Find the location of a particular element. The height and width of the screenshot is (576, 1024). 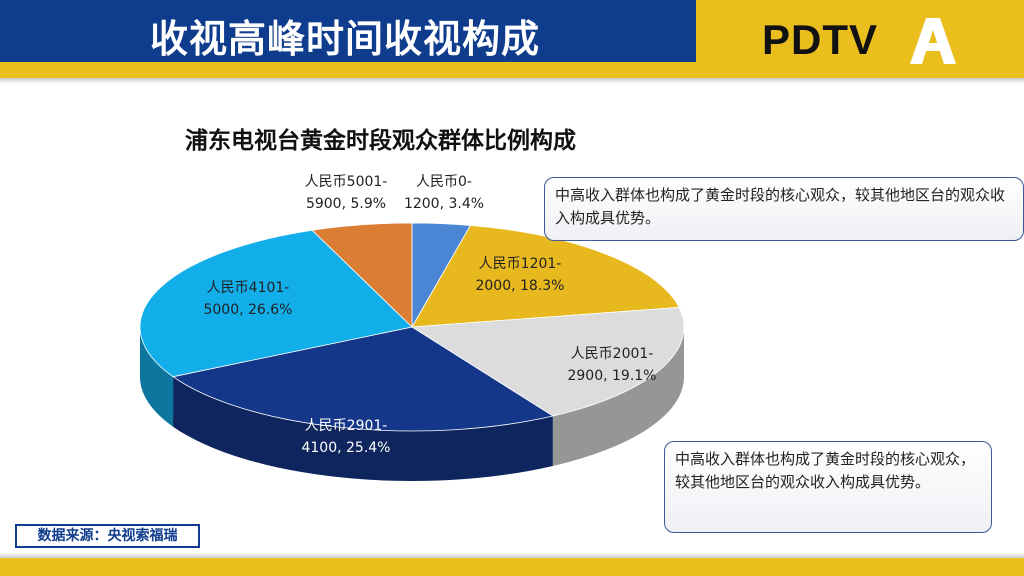

chart-title: 浦东电视台黄金时段观众群体比例构成 is located at coordinates (380, 141).